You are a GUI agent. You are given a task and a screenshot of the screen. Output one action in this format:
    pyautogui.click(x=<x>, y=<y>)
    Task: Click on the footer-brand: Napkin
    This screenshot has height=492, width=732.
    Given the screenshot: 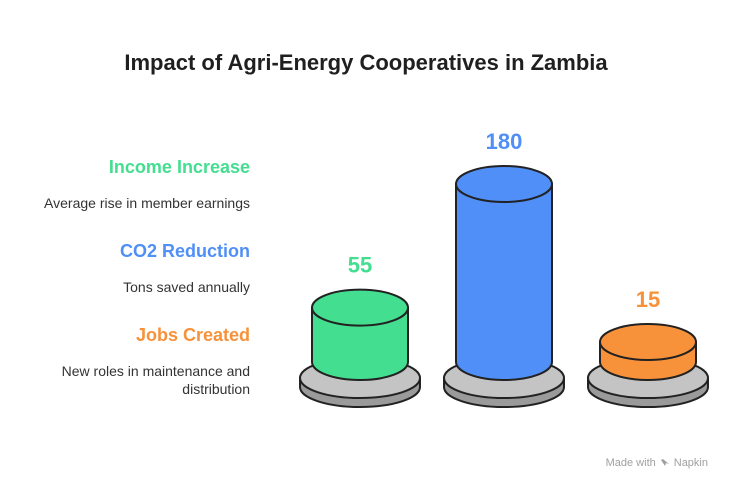 What is the action you would take?
    pyautogui.click(x=690, y=463)
    